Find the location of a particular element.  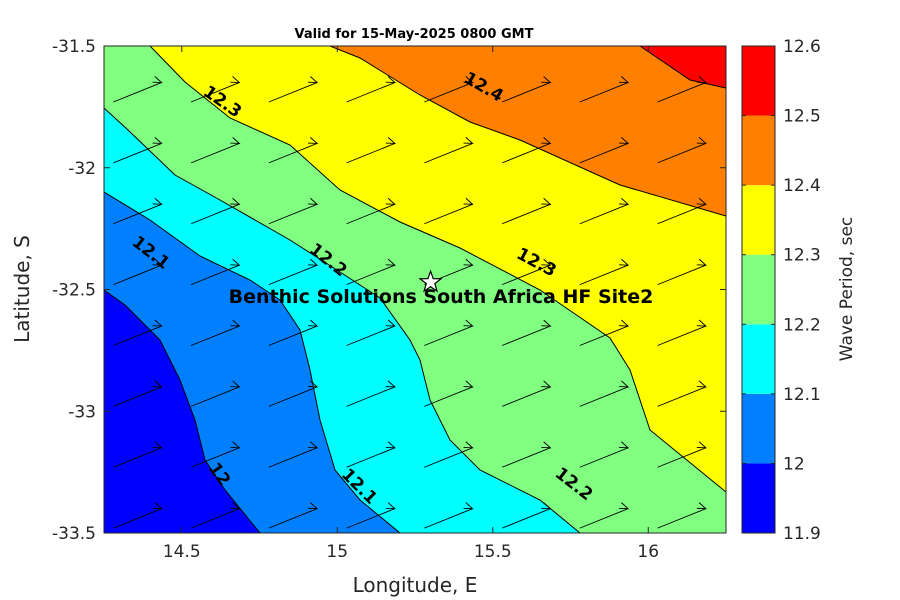

contour-line-12.0 is located at coordinates (182, 411).